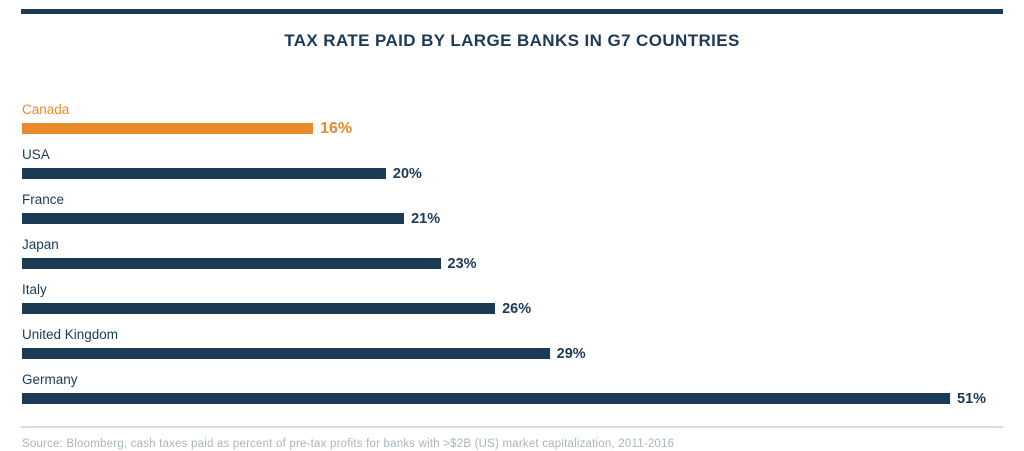 Image resolution: width=1024 pixels, height=451 pixels. I want to click on bar-label: France, so click(43, 199).